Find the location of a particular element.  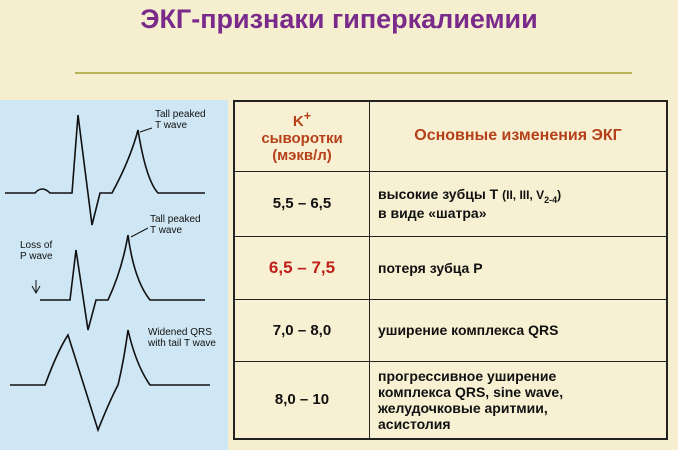

label: P wave is located at coordinates (36, 256).